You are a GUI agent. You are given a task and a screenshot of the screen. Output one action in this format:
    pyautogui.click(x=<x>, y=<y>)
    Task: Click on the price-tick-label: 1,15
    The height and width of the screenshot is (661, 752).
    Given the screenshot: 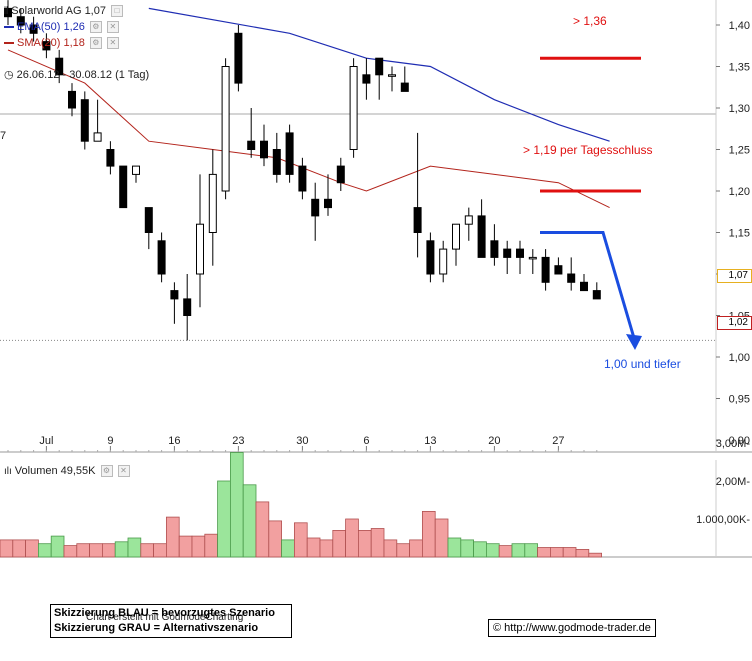 What is the action you would take?
    pyautogui.click(x=739, y=234)
    